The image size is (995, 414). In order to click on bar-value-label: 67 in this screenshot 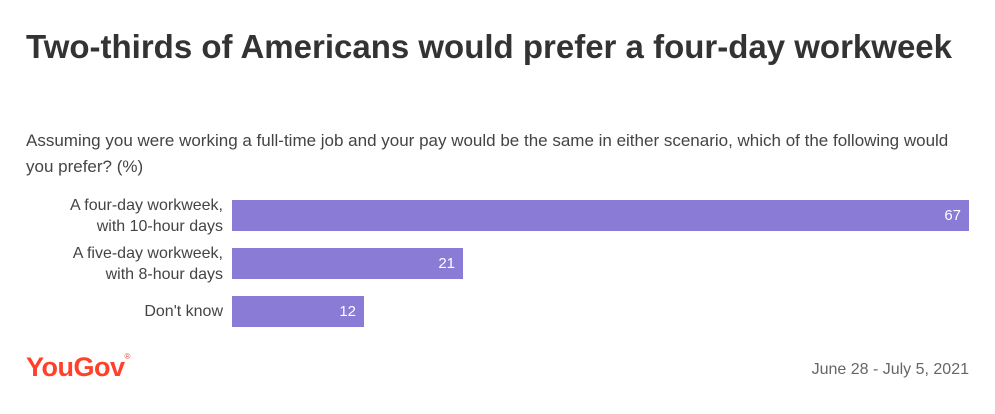, I will do `click(952, 215)`.